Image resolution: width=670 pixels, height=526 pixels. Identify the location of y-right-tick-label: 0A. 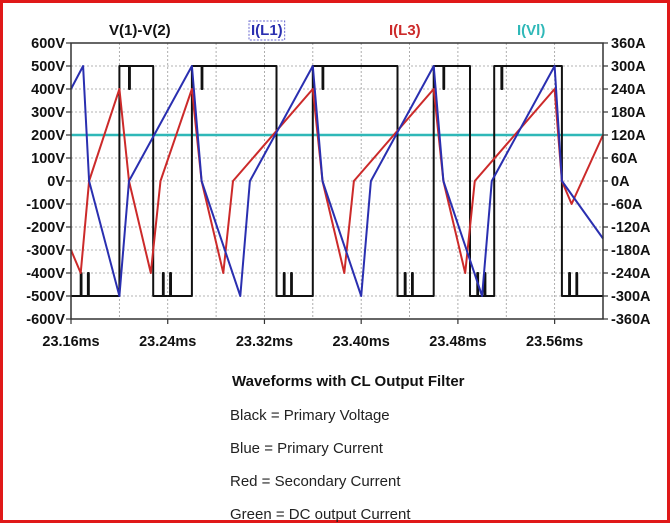
(620, 182).